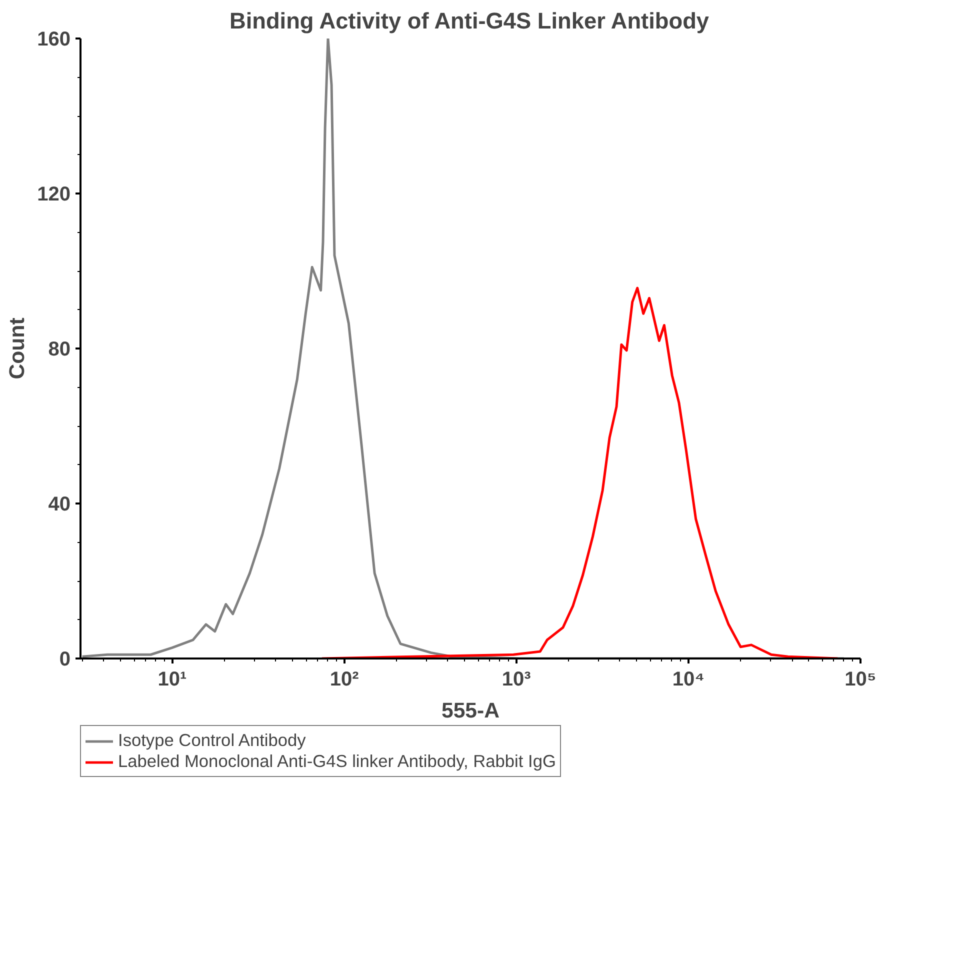  I want to click on chart-title: Binding Activity of Anti-G4S Linker Antibody, so click(469, 21).